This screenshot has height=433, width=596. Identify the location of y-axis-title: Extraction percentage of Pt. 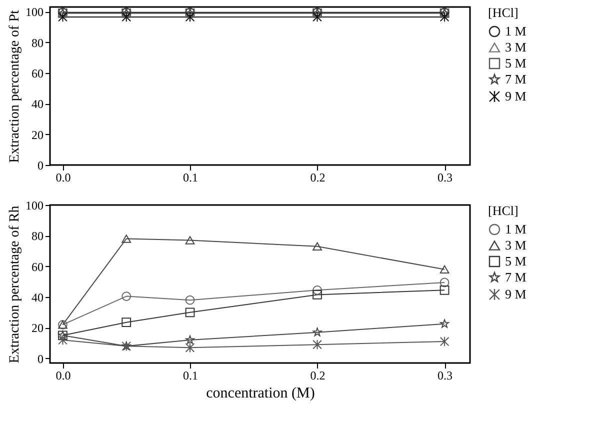
(15, 86).